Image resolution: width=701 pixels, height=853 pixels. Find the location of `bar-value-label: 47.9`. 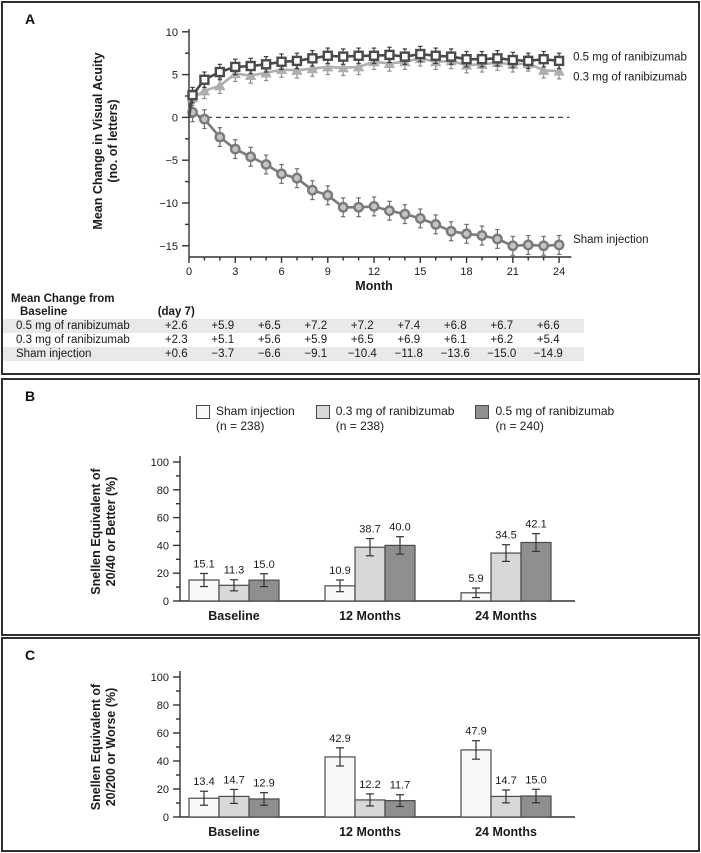

bar-value-label: 47.9 is located at coordinates (475, 732).